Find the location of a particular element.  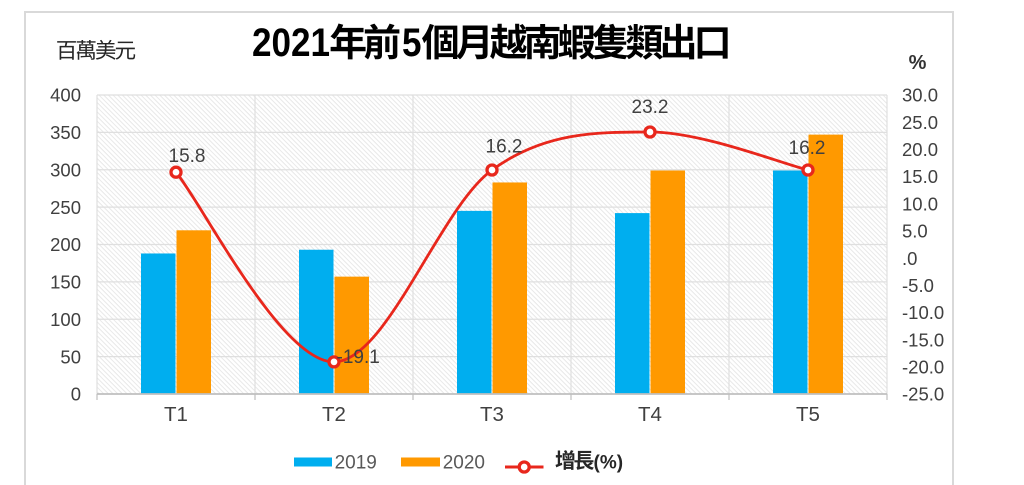

svg-text: -19.1 is located at coordinates (358, 357).